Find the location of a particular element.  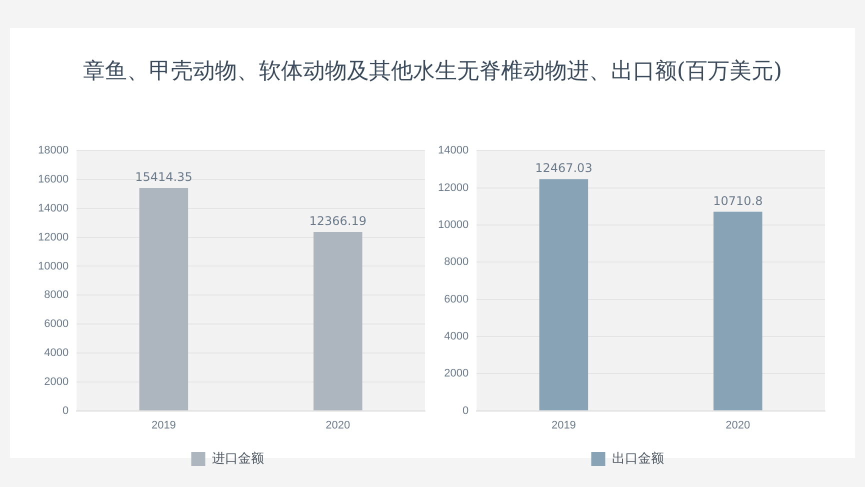

y-tick-label: 18000 is located at coordinates (53, 150).